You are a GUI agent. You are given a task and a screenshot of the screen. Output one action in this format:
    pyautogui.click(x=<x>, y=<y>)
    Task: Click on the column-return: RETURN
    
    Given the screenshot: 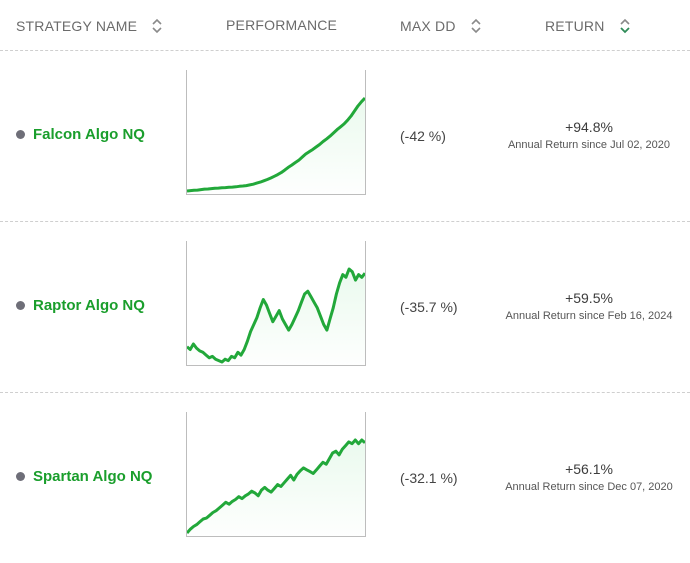 What is the action you would take?
    pyautogui.click(x=588, y=26)
    